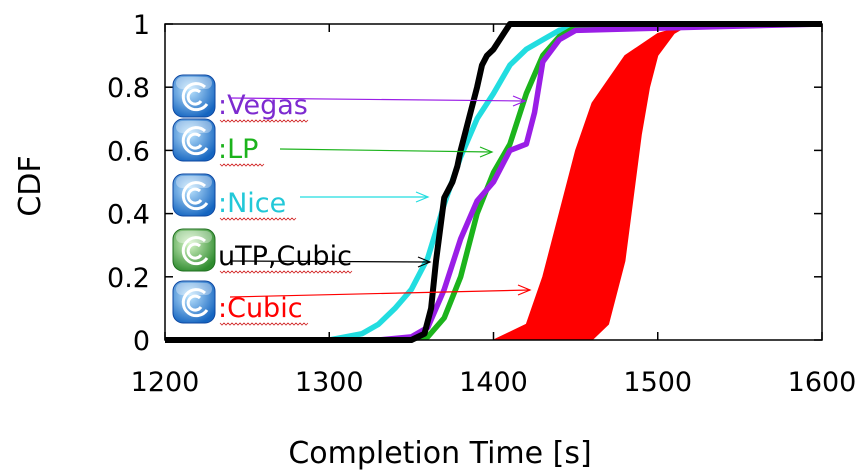 The height and width of the screenshot is (475, 863). Describe the element at coordinates (285, 256) in the screenshot. I see `legend-label: uTP,Cubic` at that location.